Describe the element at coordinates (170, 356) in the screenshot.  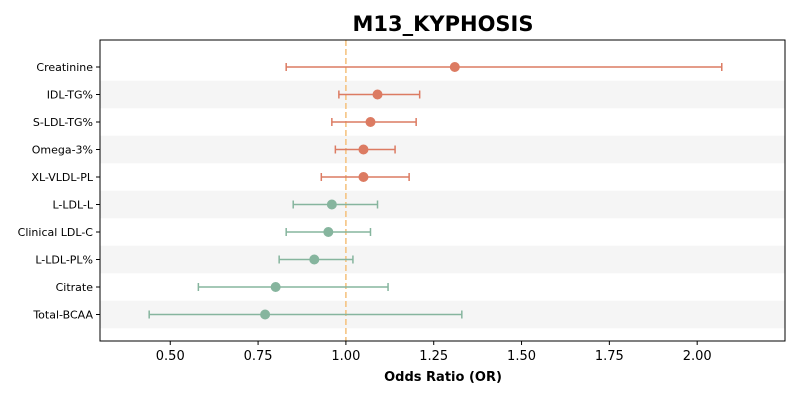
I see `x-tick-label: 0.50` at that location.